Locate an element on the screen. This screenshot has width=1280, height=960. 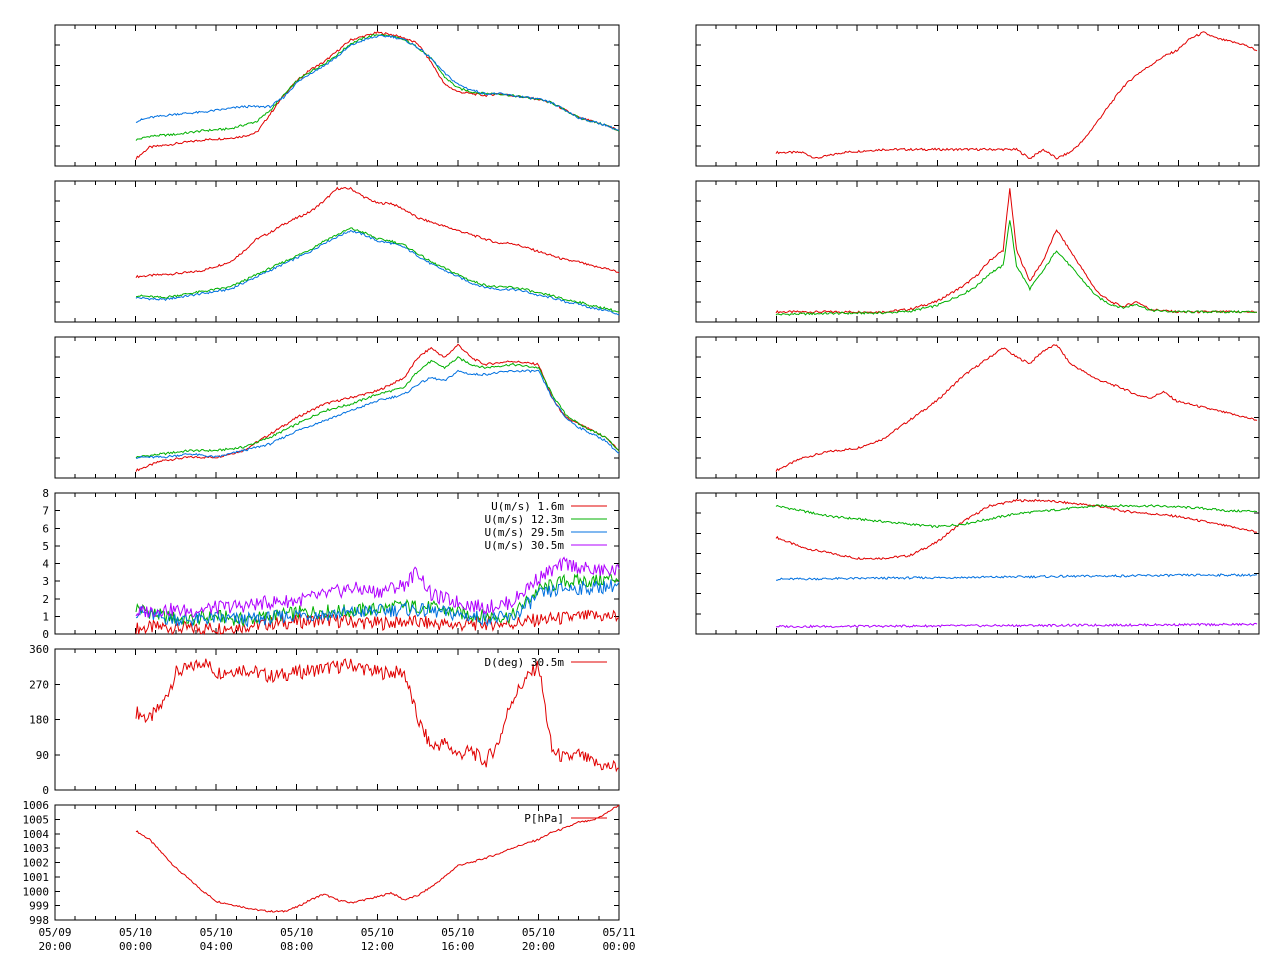
panel-p8 is located at coordinates (977, 251).